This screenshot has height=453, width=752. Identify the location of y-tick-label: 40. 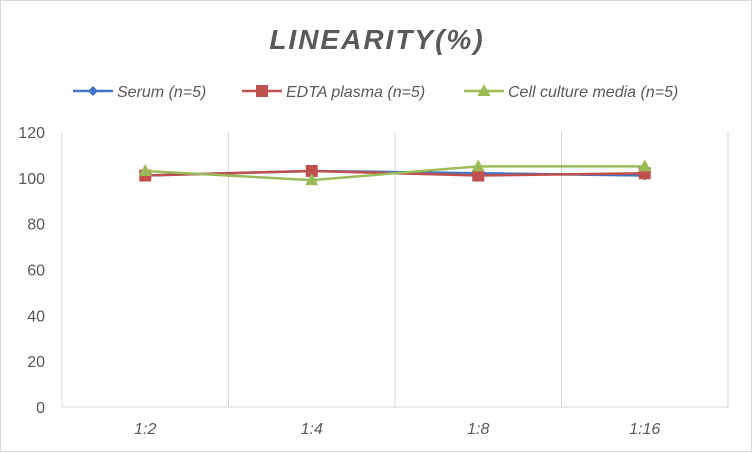
(36, 316).